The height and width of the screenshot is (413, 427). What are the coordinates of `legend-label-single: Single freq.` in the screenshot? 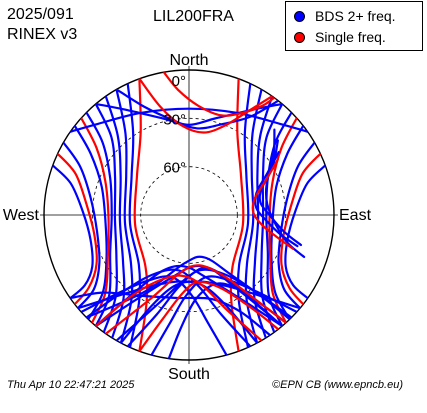 It's located at (350, 37).